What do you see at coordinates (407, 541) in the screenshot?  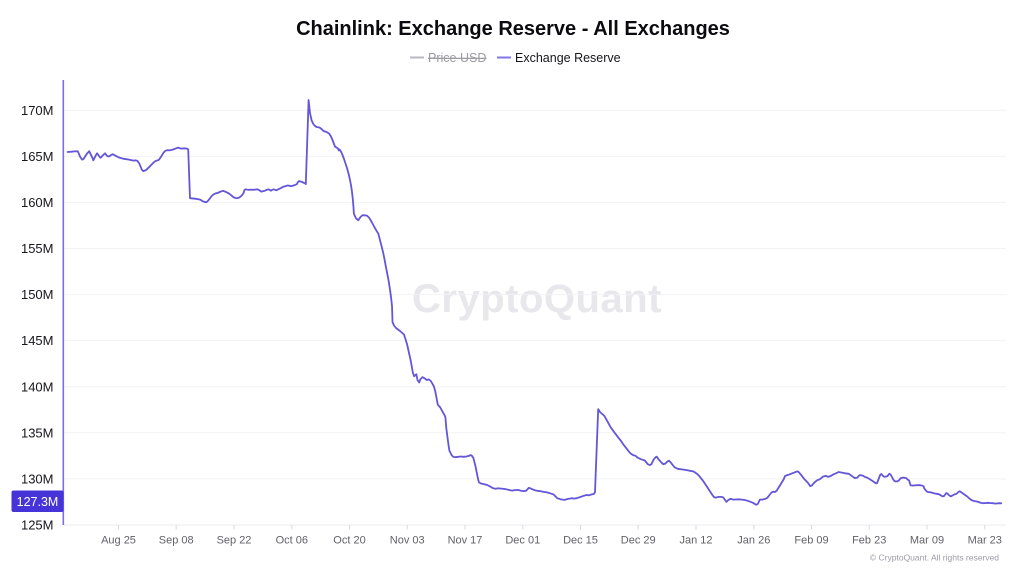 I see `svg-text: Nov 03` at bounding box center [407, 541].